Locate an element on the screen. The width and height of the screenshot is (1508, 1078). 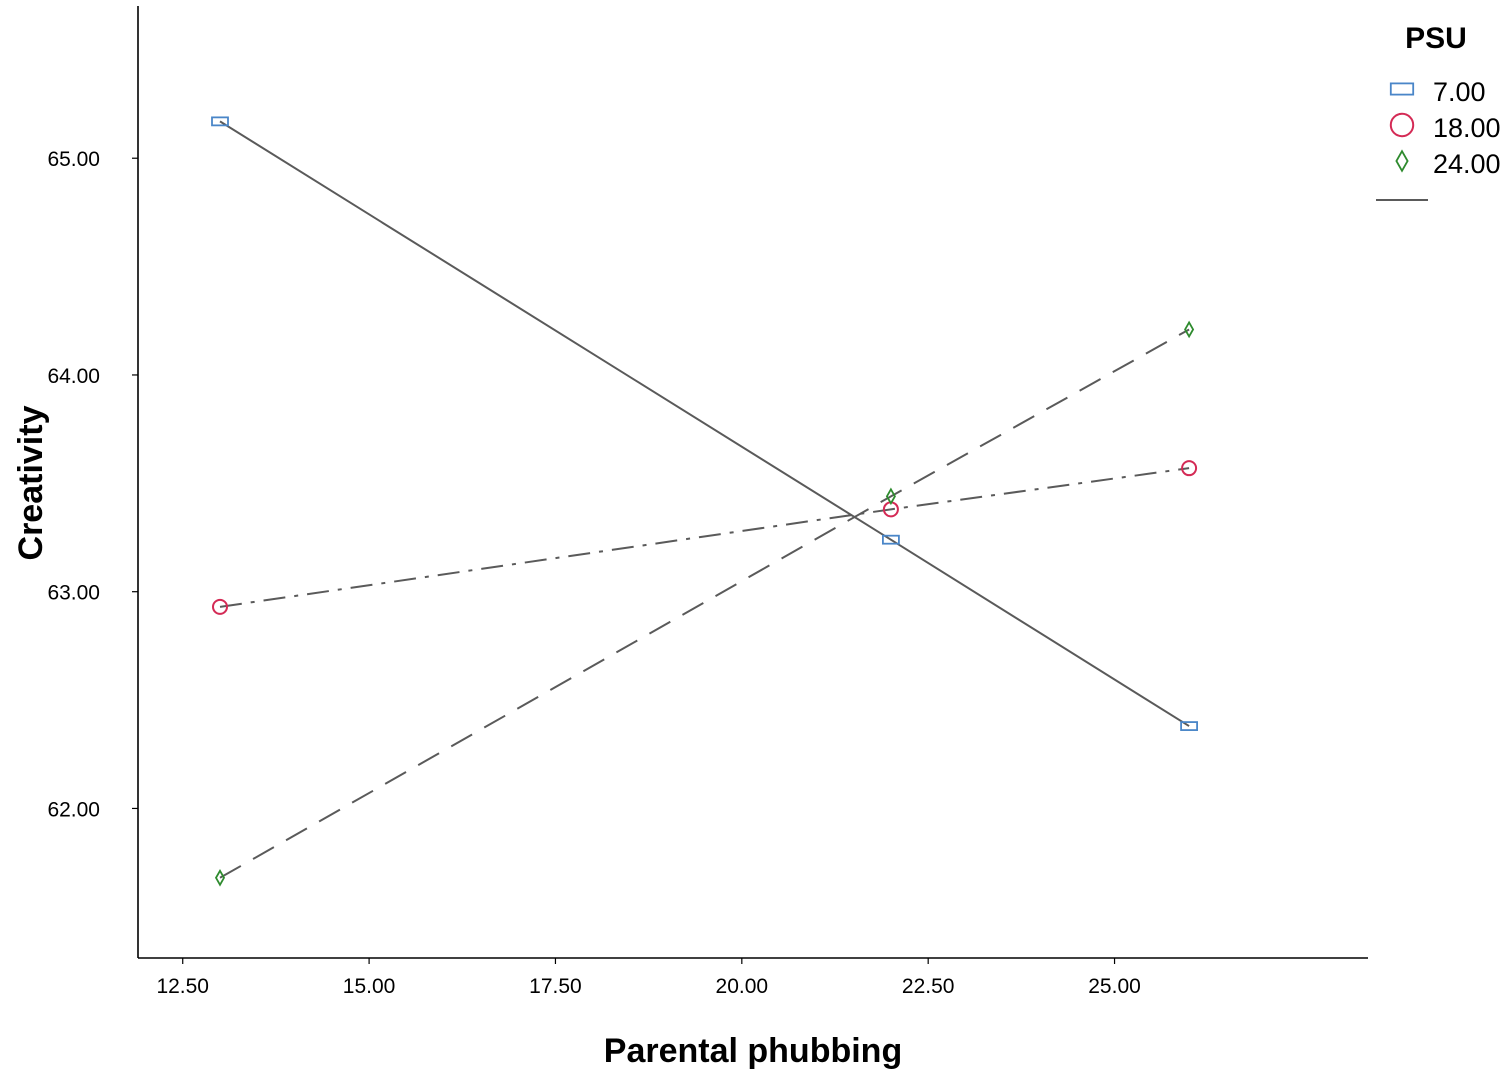
x-tick-label: 15.00 is located at coordinates (369, 986).